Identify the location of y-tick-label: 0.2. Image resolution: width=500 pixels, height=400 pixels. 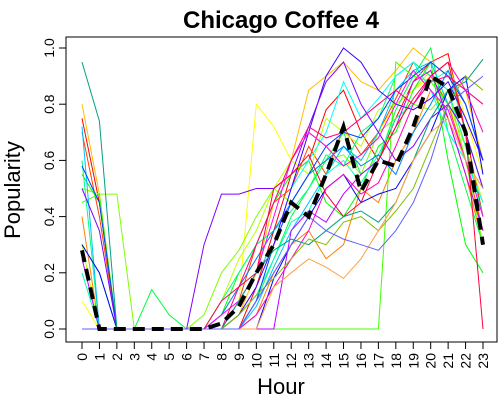
(49, 273).